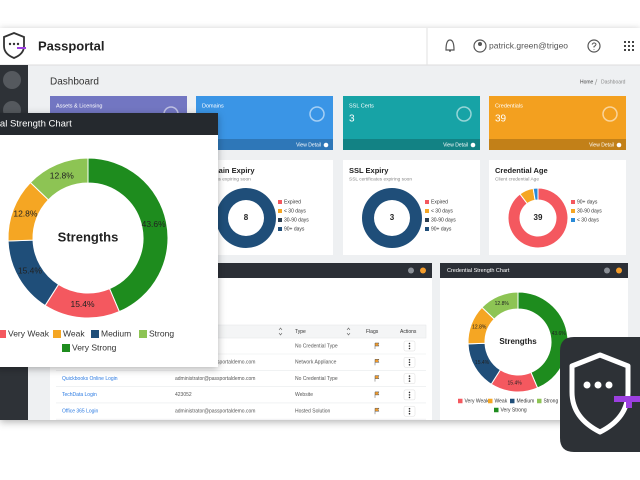  Describe the element at coordinates (629, 46) in the screenshot. I see `apps-icon` at that location.